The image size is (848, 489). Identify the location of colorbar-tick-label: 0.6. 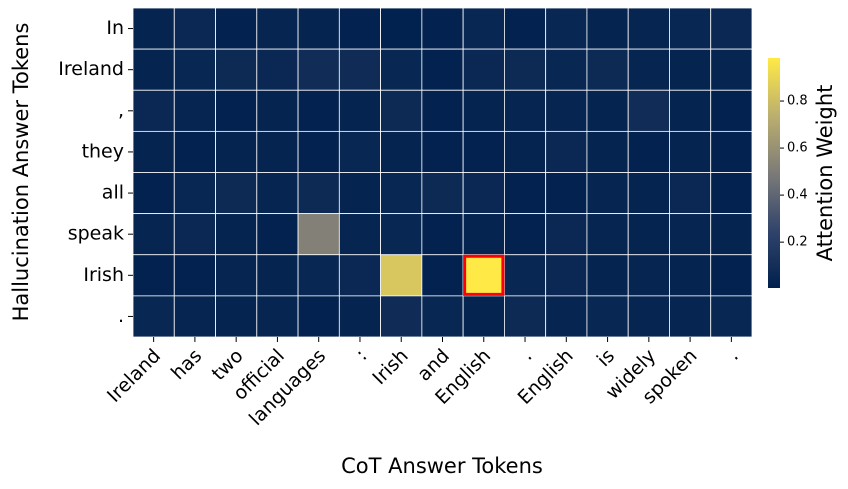
(797, 148).